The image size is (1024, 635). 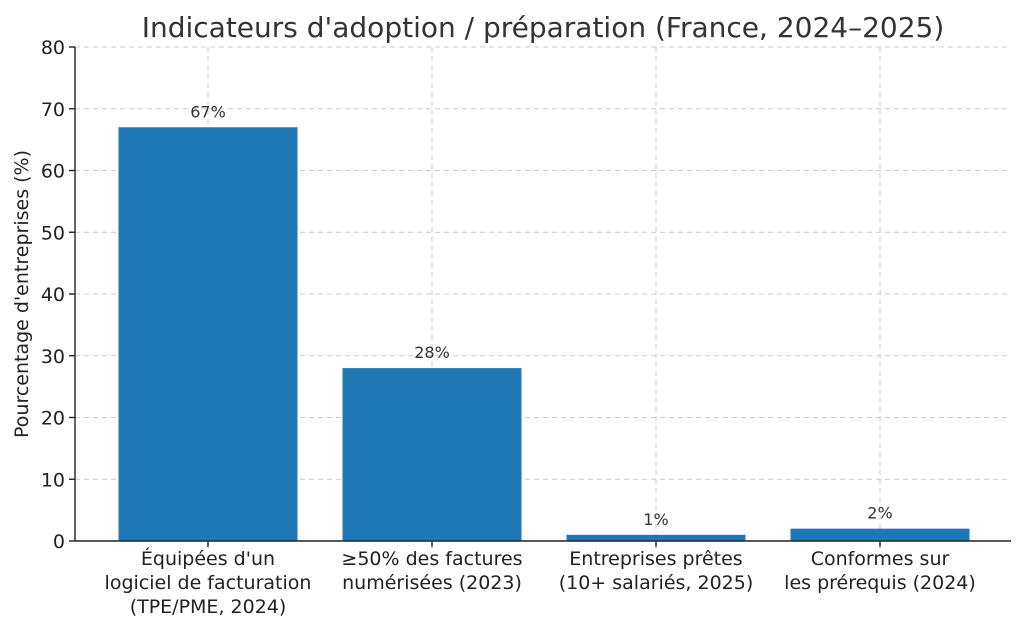 I want to click on y-tick-label: 80, so click(x=53, y=48).